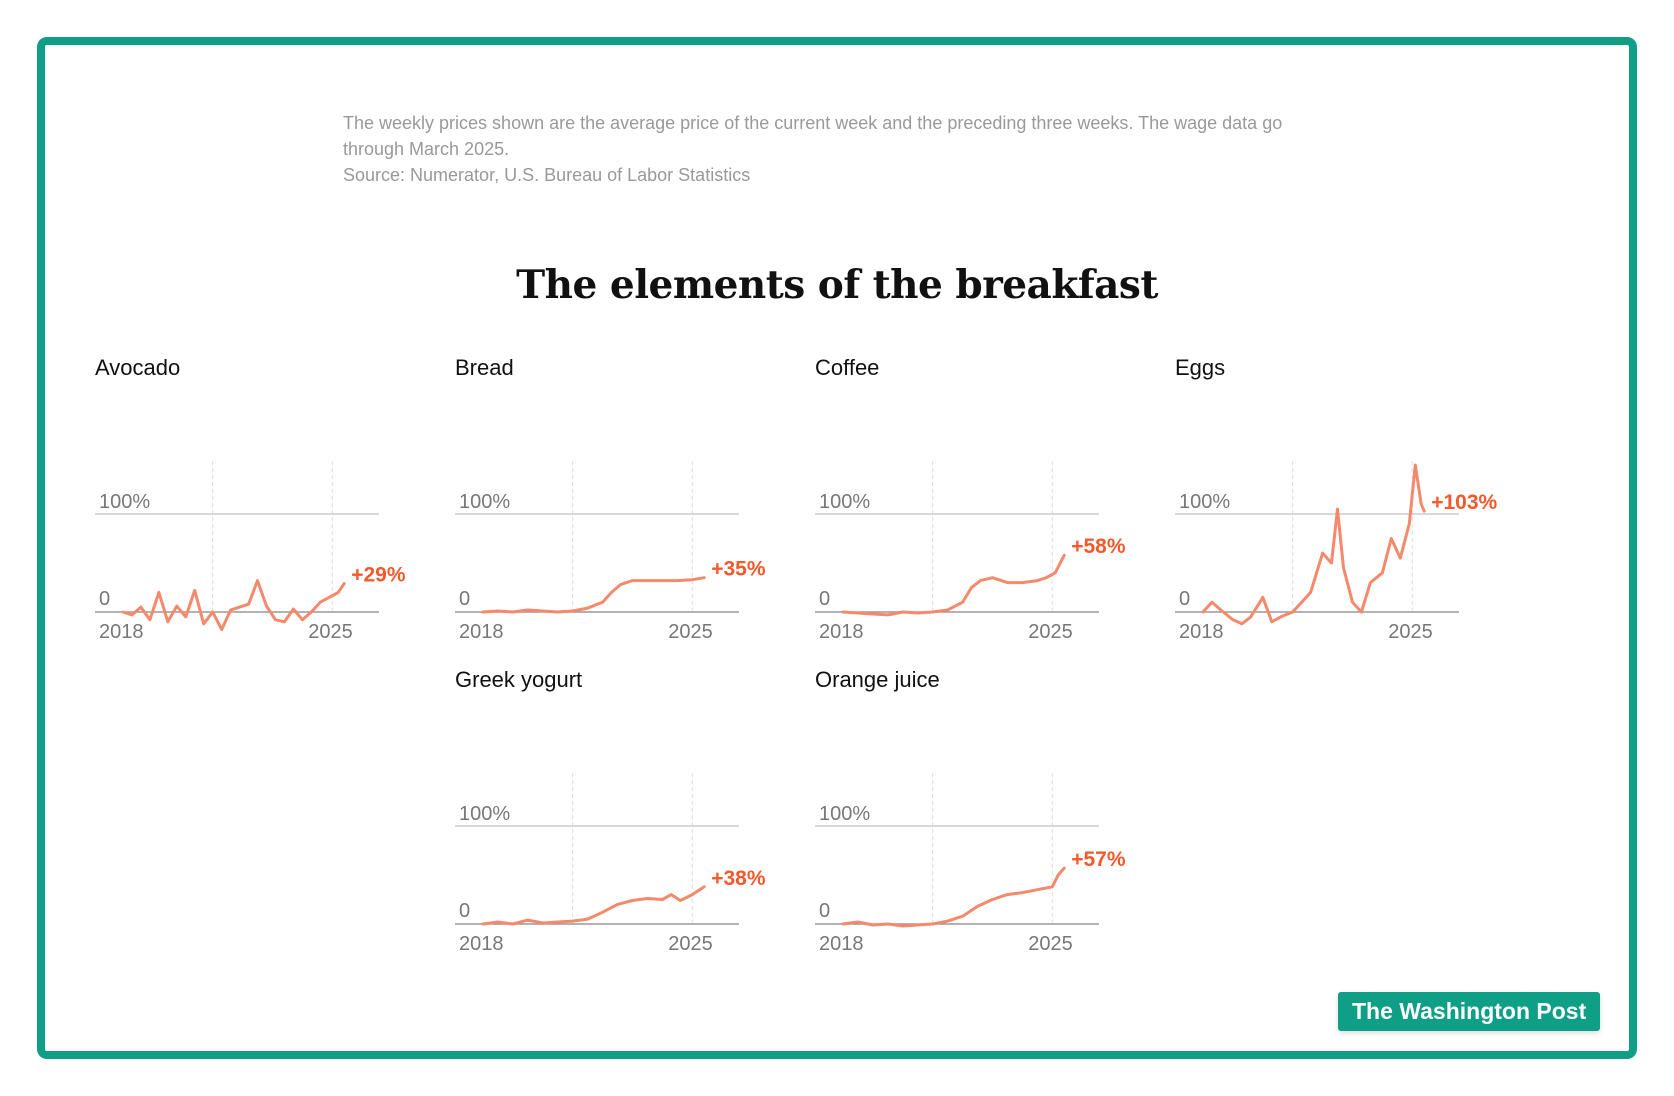 The width and height of the screenshot is (1674, 1096). Describe the element at coordinates (250, 552) in the screenshot. I see `panel-chart: 100% 0 2018 2025 +29%` at that location.